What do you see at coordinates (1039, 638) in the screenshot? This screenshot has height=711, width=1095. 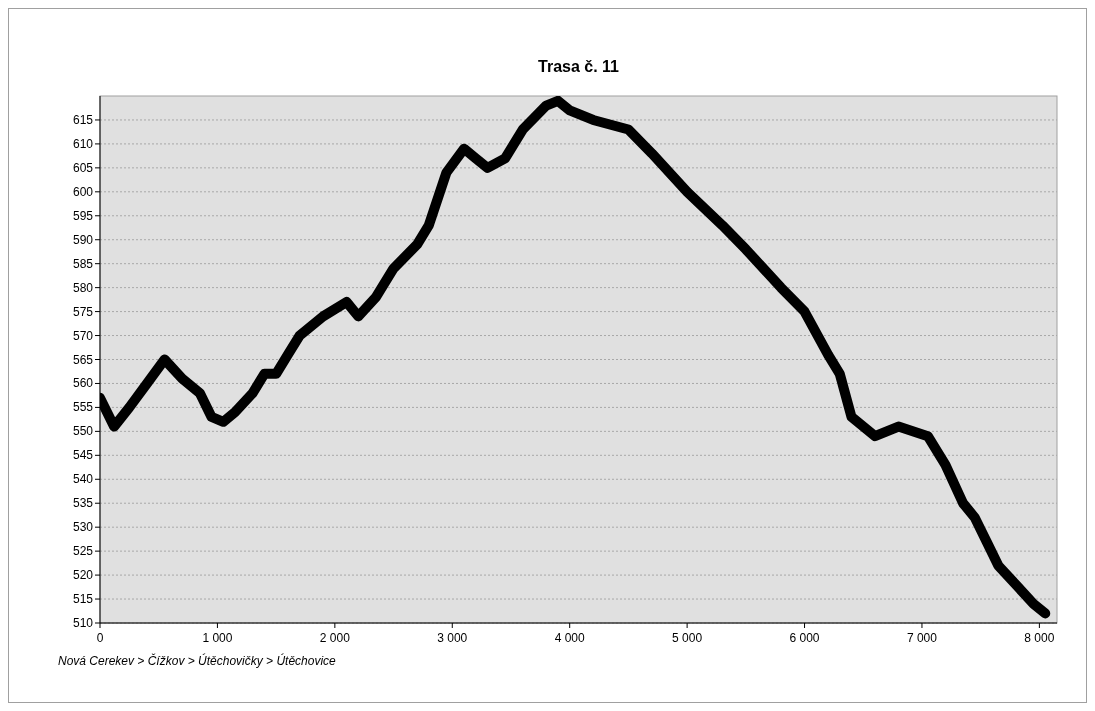 I see `x-tick-label: 8 000` at bounding box center [1039, 638].